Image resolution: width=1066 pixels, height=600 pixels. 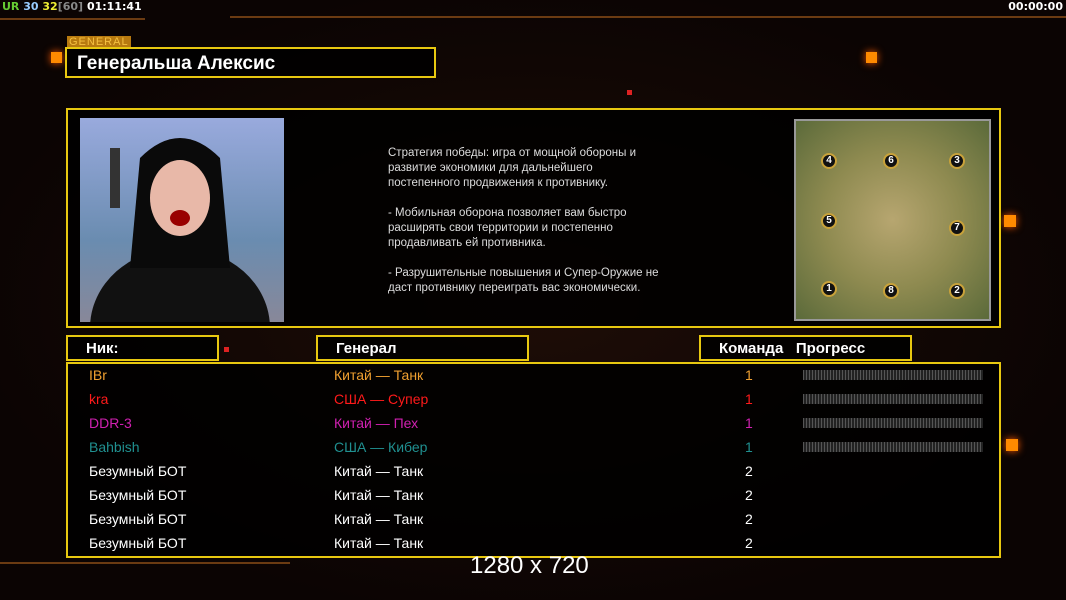 I want to click on map-slot-marker: 7, so click(x=957, y=228).